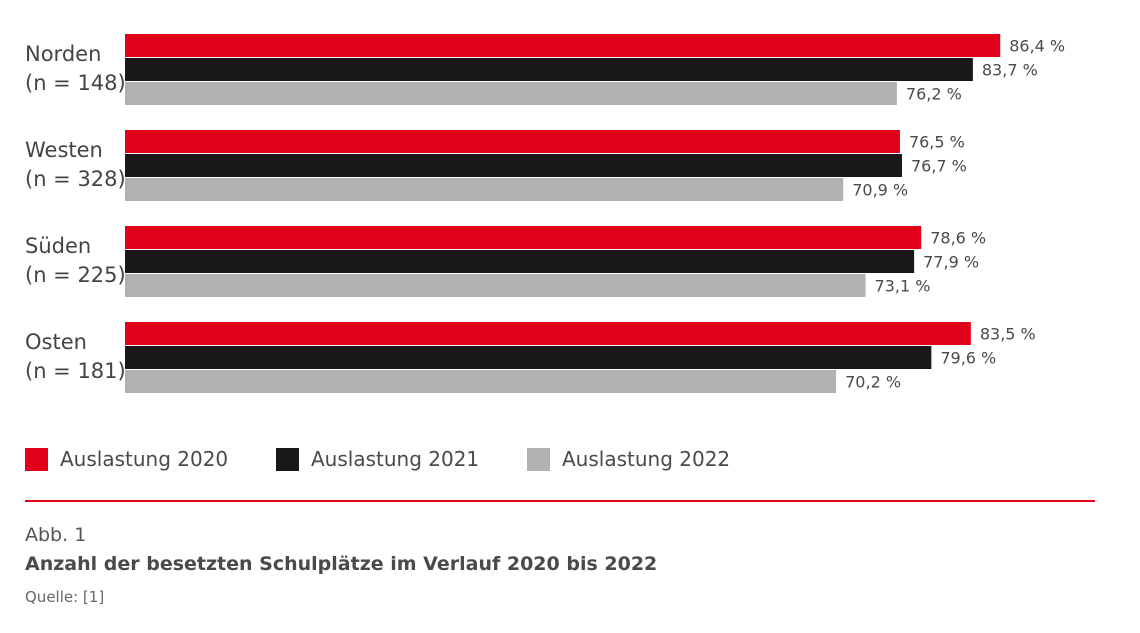 Image resolution: width=1140 pixels, height=633 pixels. I want to click on data-label-osten-auslastung-2021: 79,6 %, so click(968, 358).